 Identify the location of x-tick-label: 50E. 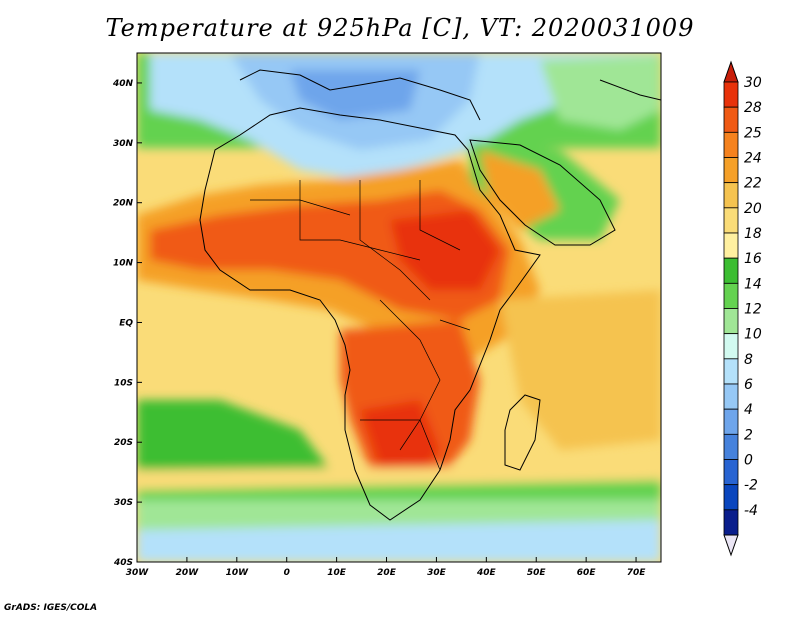
(537, 573).